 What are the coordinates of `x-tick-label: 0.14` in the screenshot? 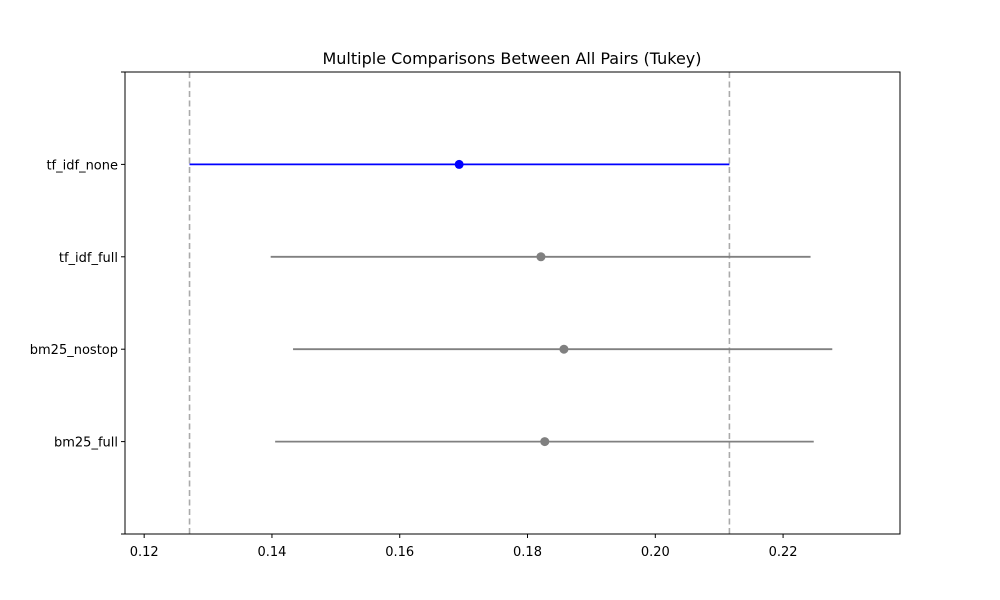 It's located at (271, 552).